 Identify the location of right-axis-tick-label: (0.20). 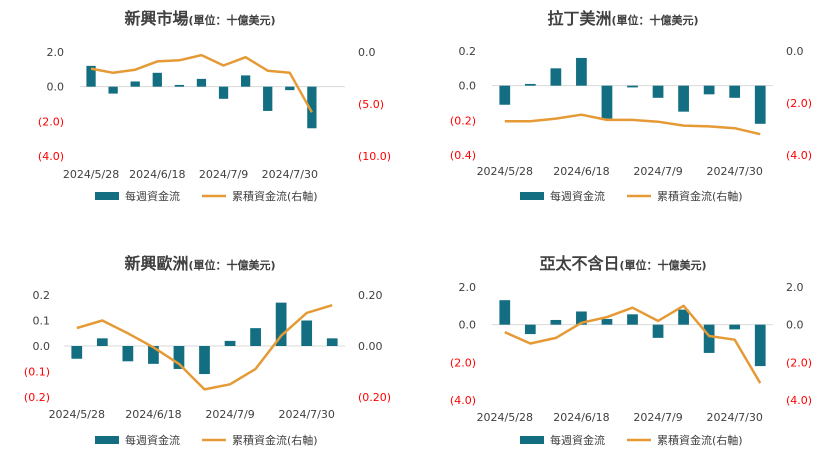
(374, 397).